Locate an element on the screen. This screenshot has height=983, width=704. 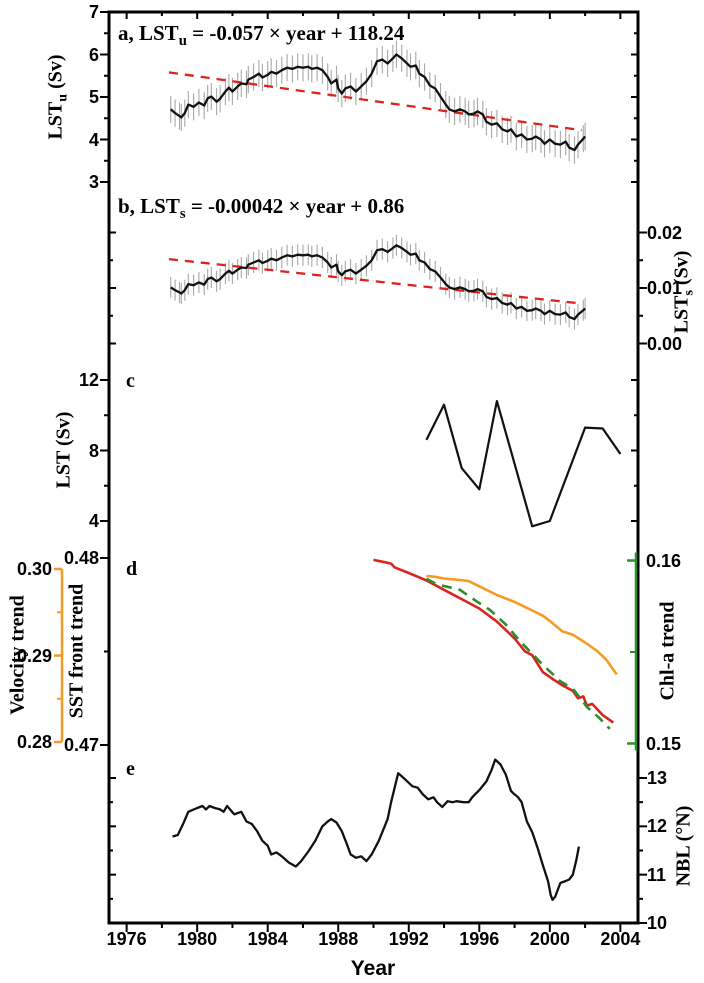
panel-a-tick-label: 4 is located at coordinates (93, 139).